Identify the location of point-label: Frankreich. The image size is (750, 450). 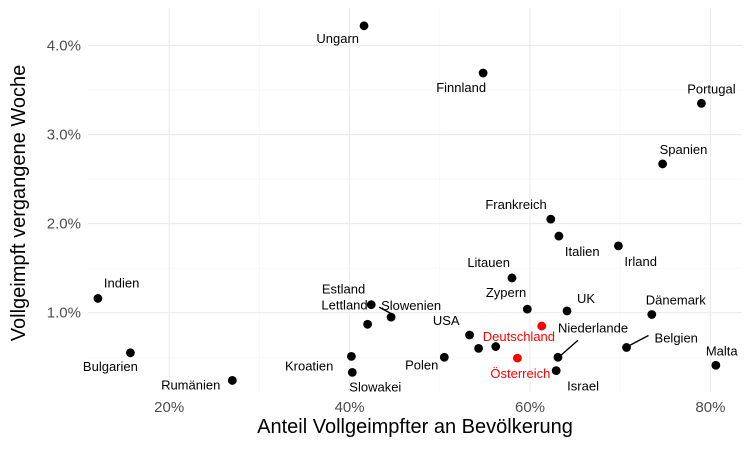
(515, 204).